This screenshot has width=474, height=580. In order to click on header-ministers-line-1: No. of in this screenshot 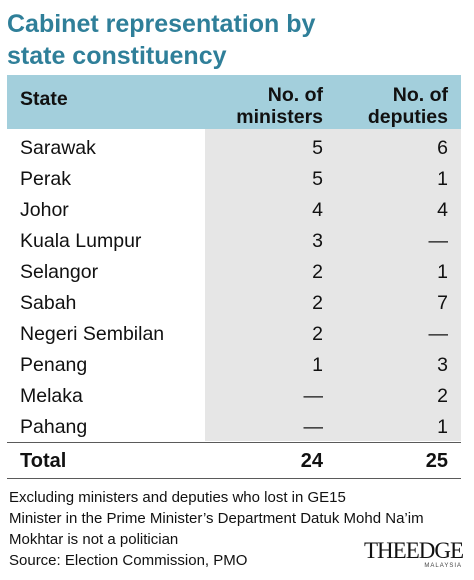, I will do `click(295, 95)`.